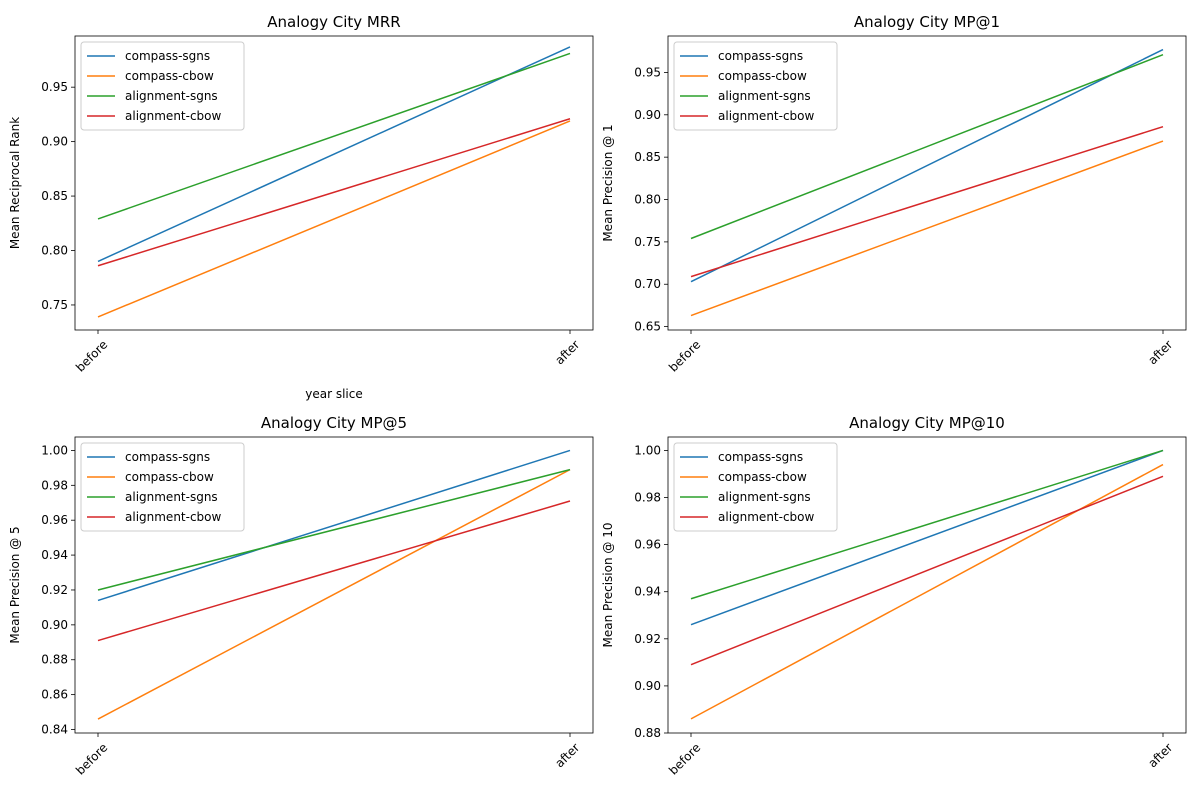 The image size is (1200, 800). I want to click on chart-title: Analogy City MP@1, so click(927, 22).